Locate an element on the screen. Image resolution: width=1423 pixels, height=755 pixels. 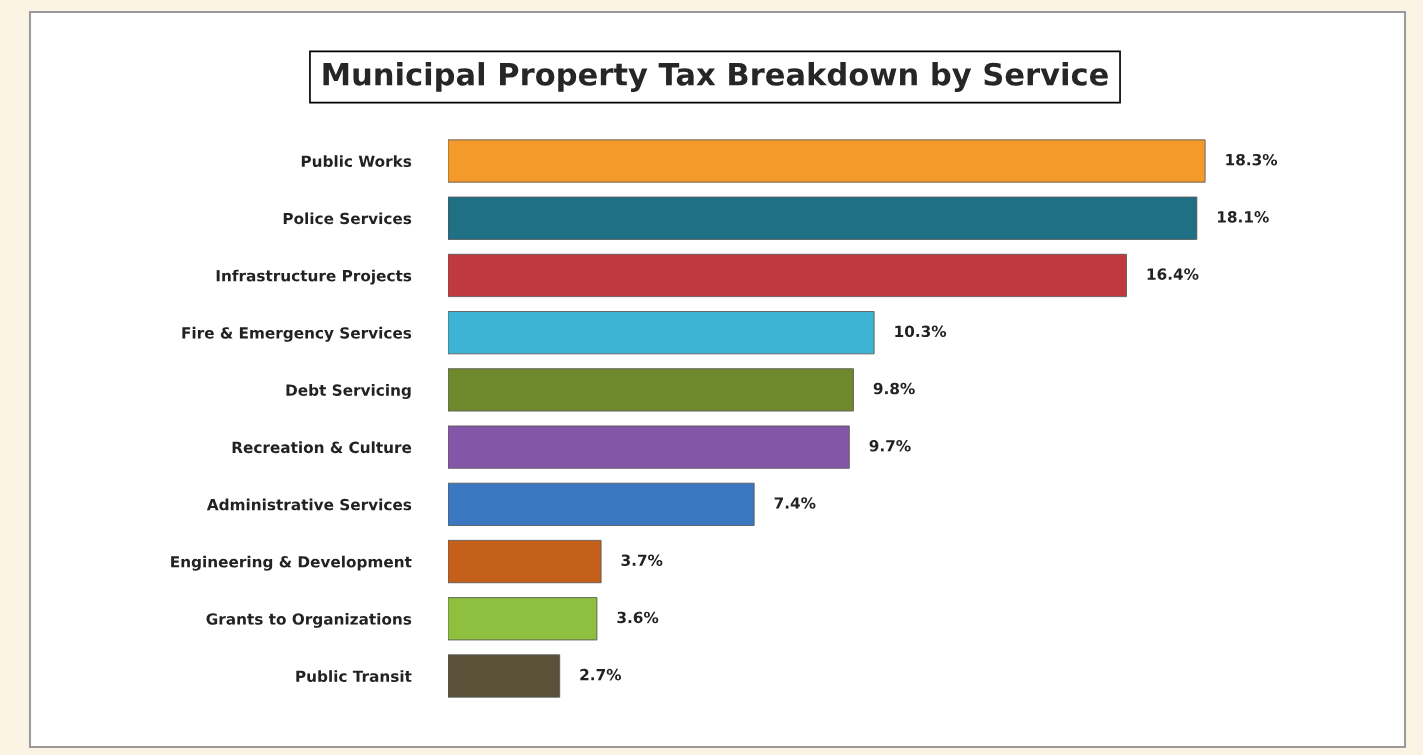
data-label: 16.4% is located at coordinates (1173, 274).